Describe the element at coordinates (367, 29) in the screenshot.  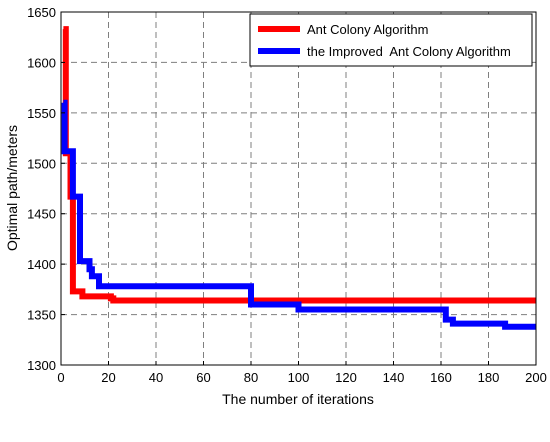
I see `legend-label-ant-colony: Ant Colony Algorithm` at that location.